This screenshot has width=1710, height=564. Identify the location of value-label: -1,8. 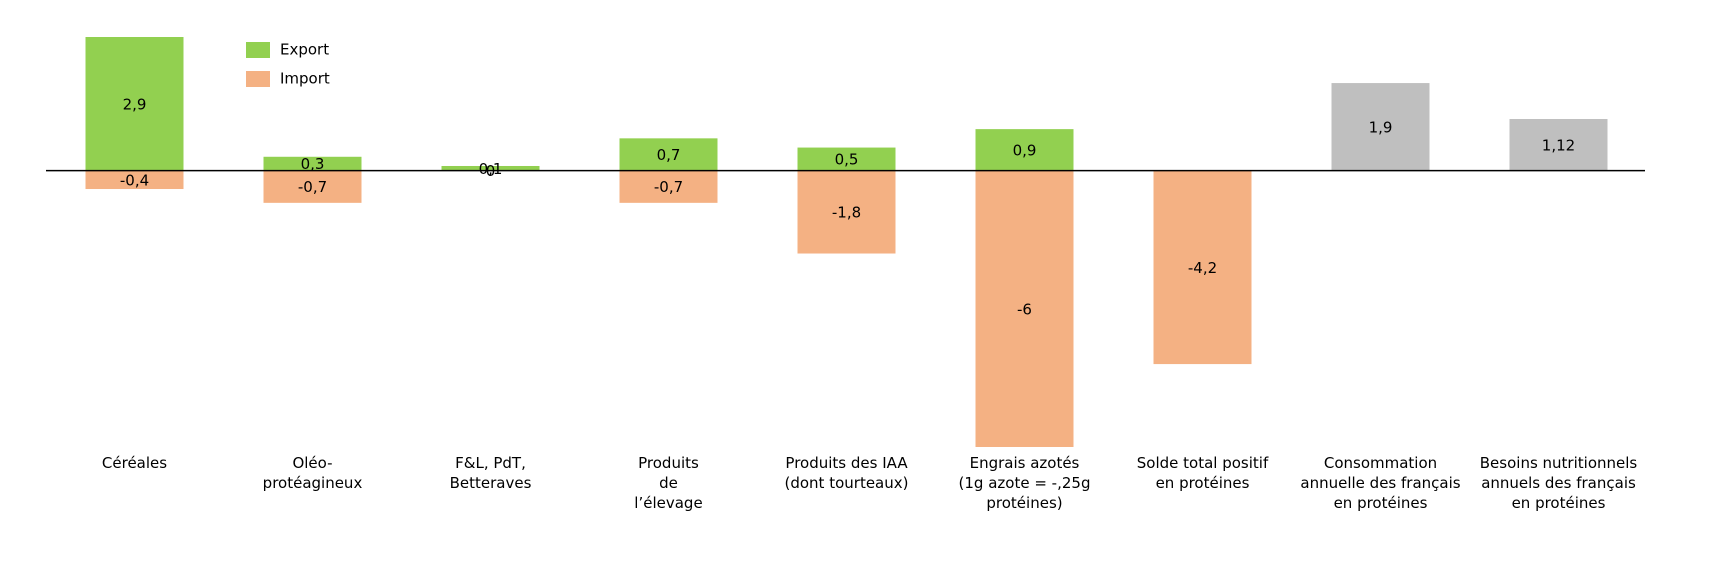
(846, 213).